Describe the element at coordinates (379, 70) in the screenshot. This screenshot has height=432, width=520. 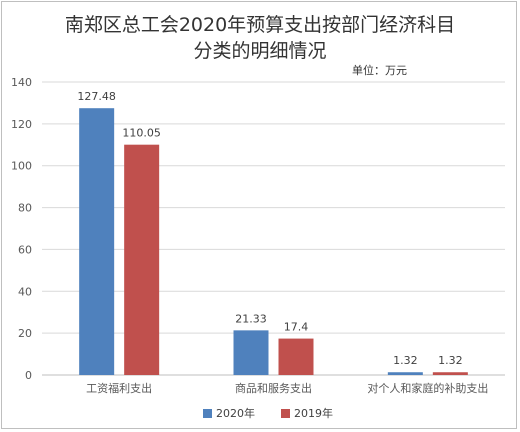
I see `unit-label: 单位：万元` at that location.